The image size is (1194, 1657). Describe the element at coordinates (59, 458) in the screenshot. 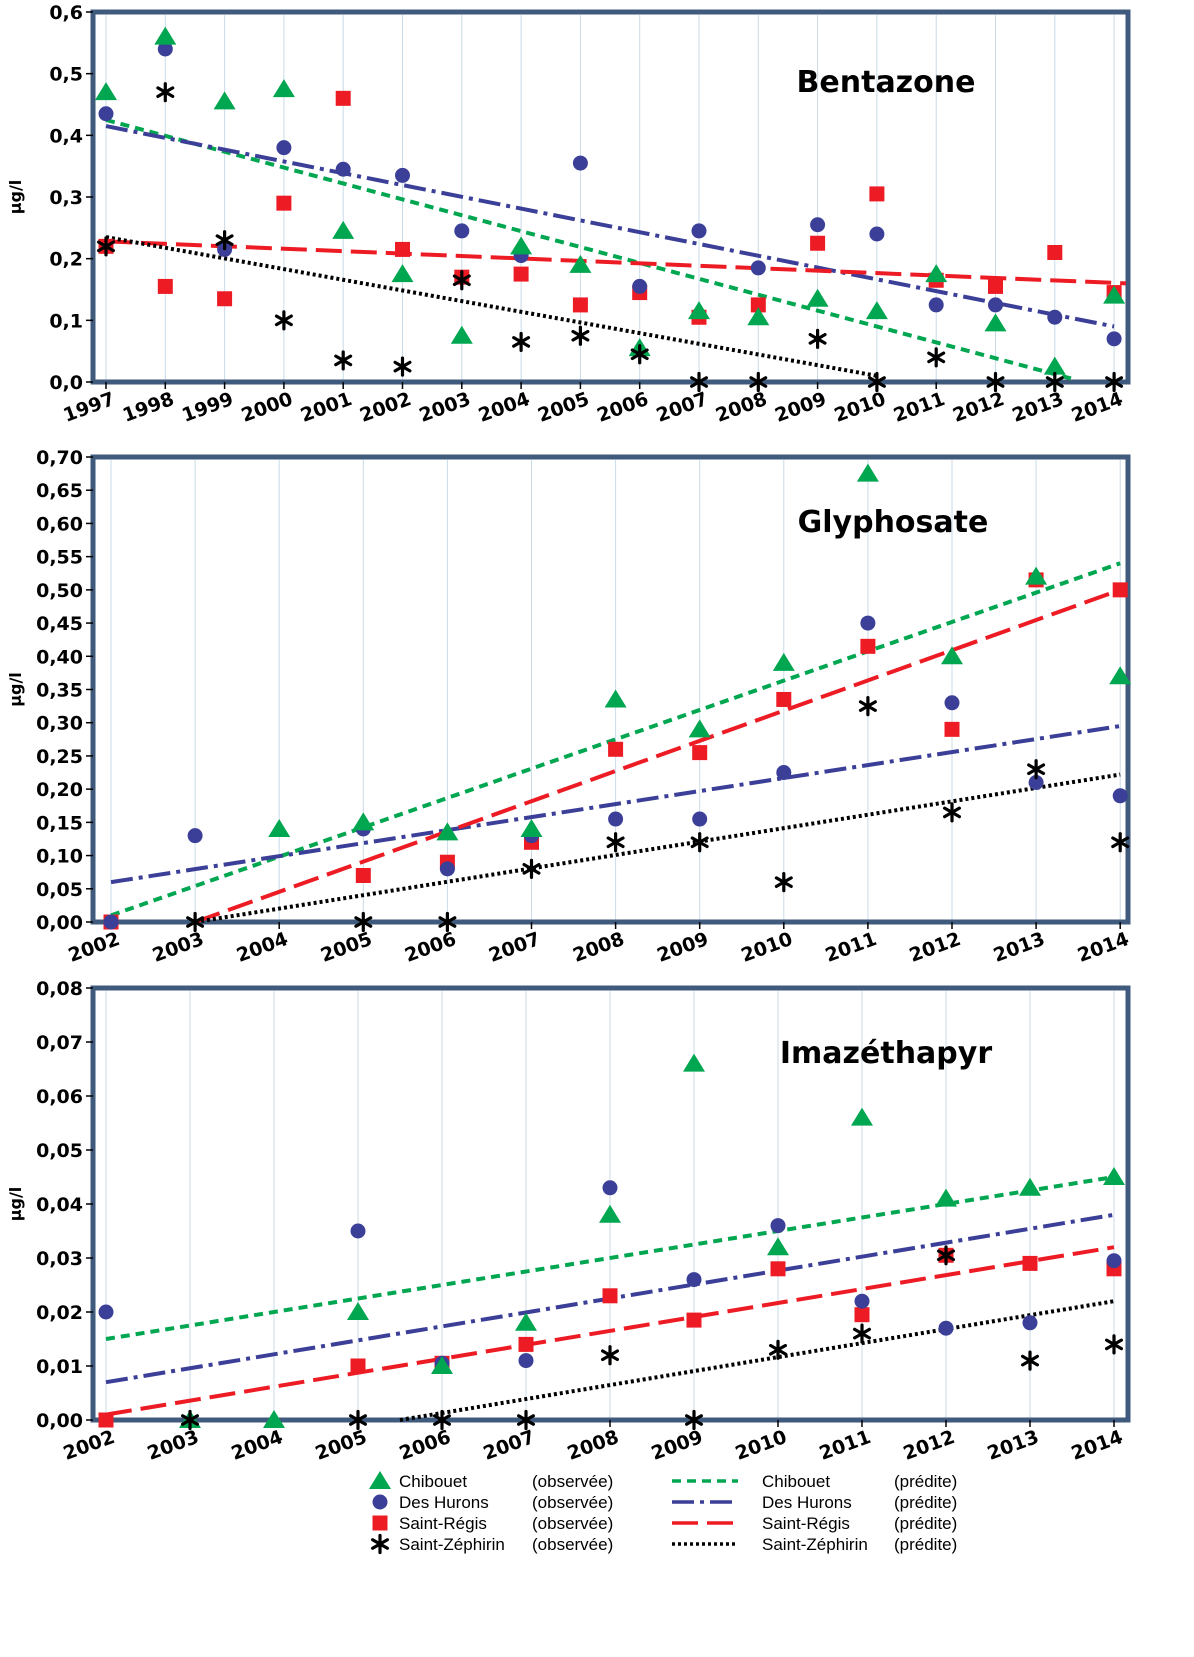

I see `y-tick-label: 0,70` at that location.